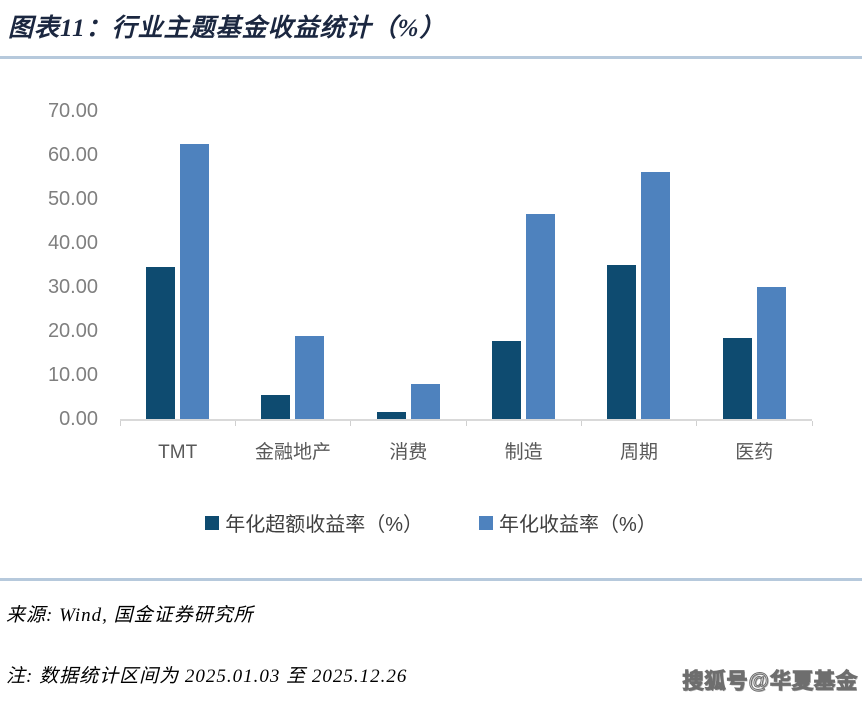 The height and width of the screenshot is (701, 862). What do you see at coordinates (771, 353) in the screenshot?
I see `bar-年化收益率（%）-医药` at bounding box center [771, 353].